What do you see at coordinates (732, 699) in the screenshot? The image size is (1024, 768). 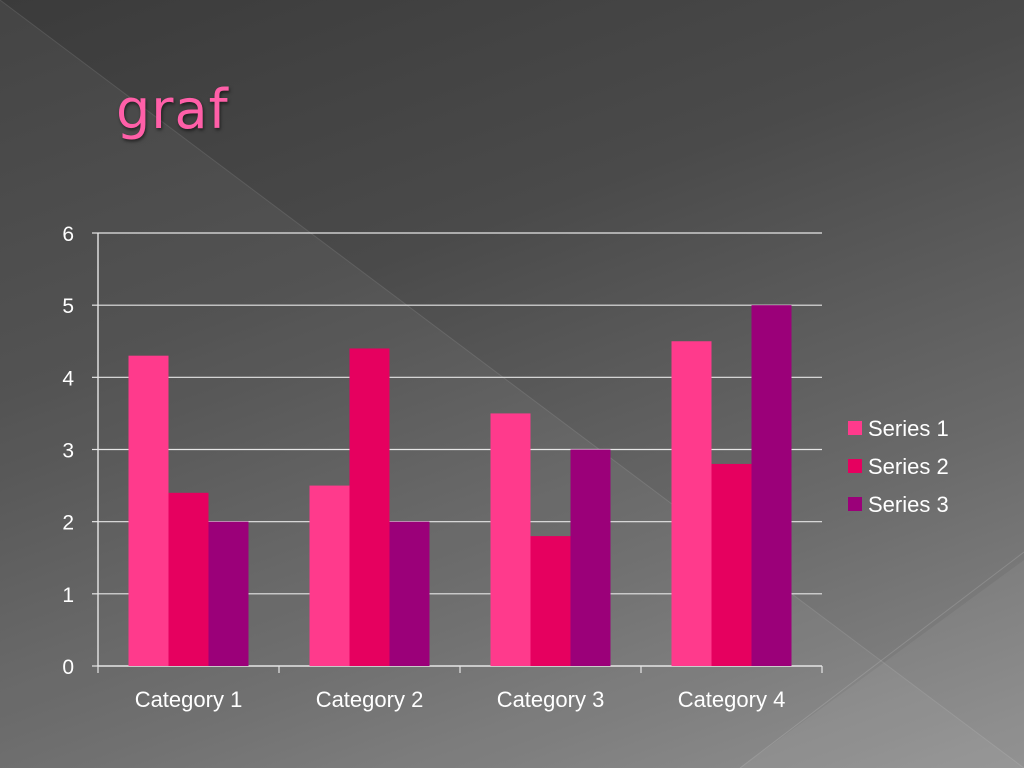 I see `x-category-label: Category 4` at bounding box center [732, 699].